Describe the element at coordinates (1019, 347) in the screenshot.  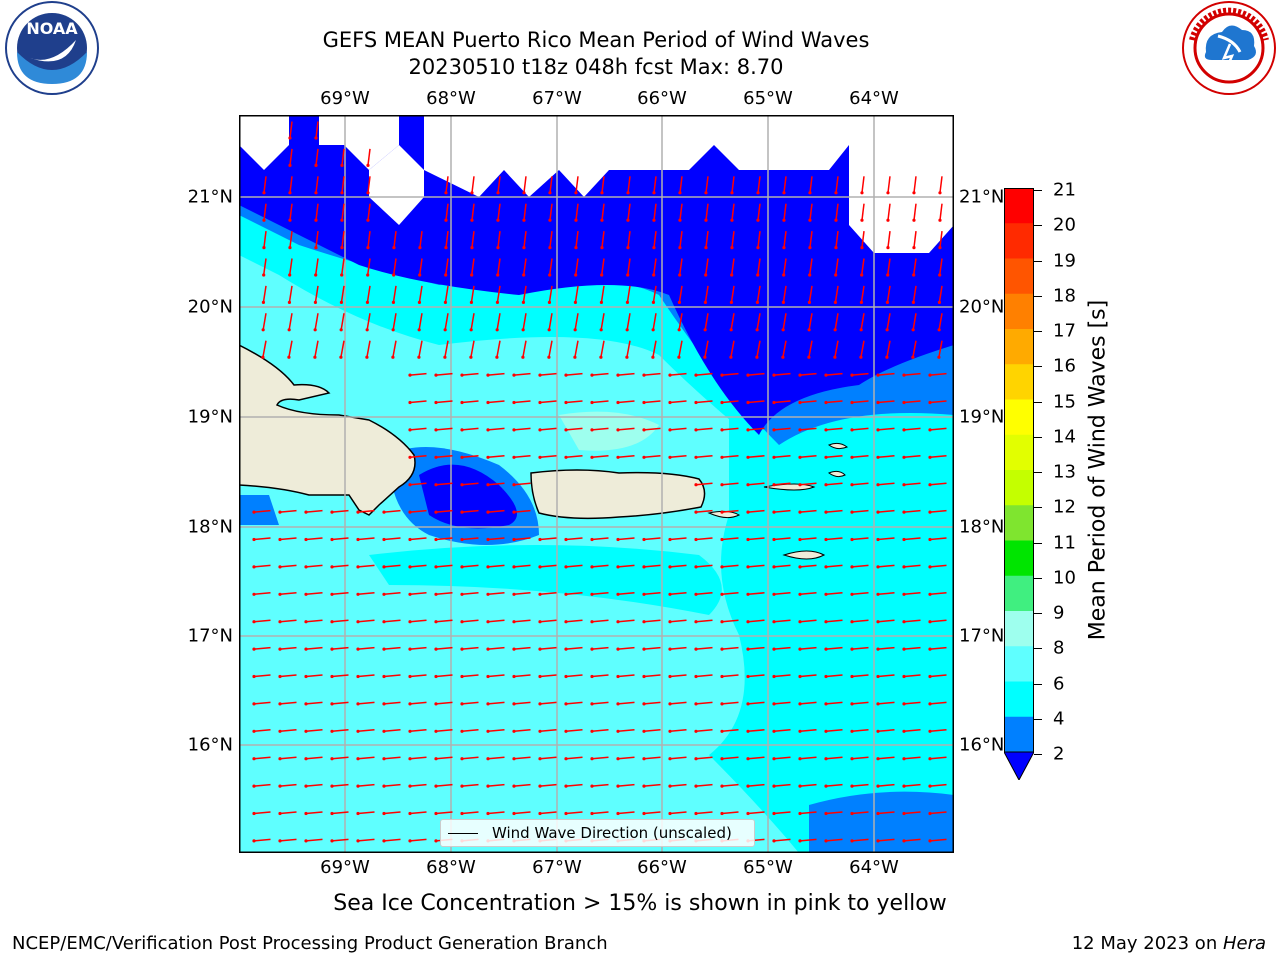
I see `colorbar-bin` at that location.